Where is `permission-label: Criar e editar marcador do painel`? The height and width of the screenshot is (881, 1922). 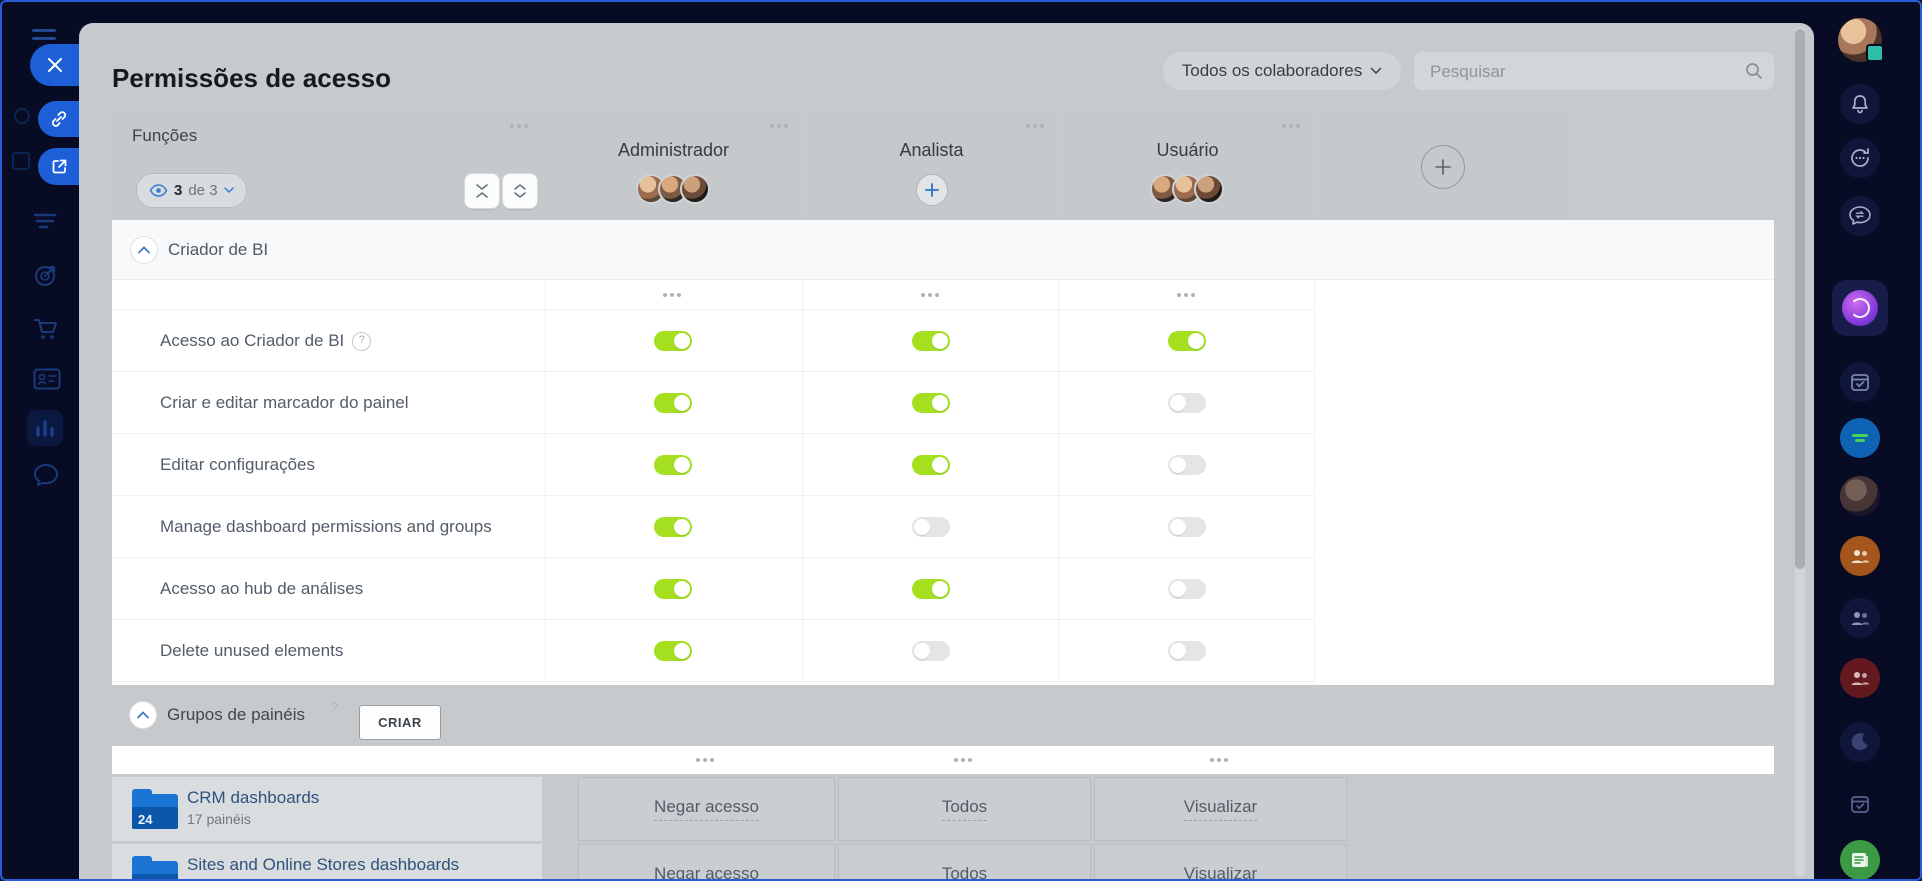 permission-label: Criar e editar marcador do painel is located at coordinates (284, 402).